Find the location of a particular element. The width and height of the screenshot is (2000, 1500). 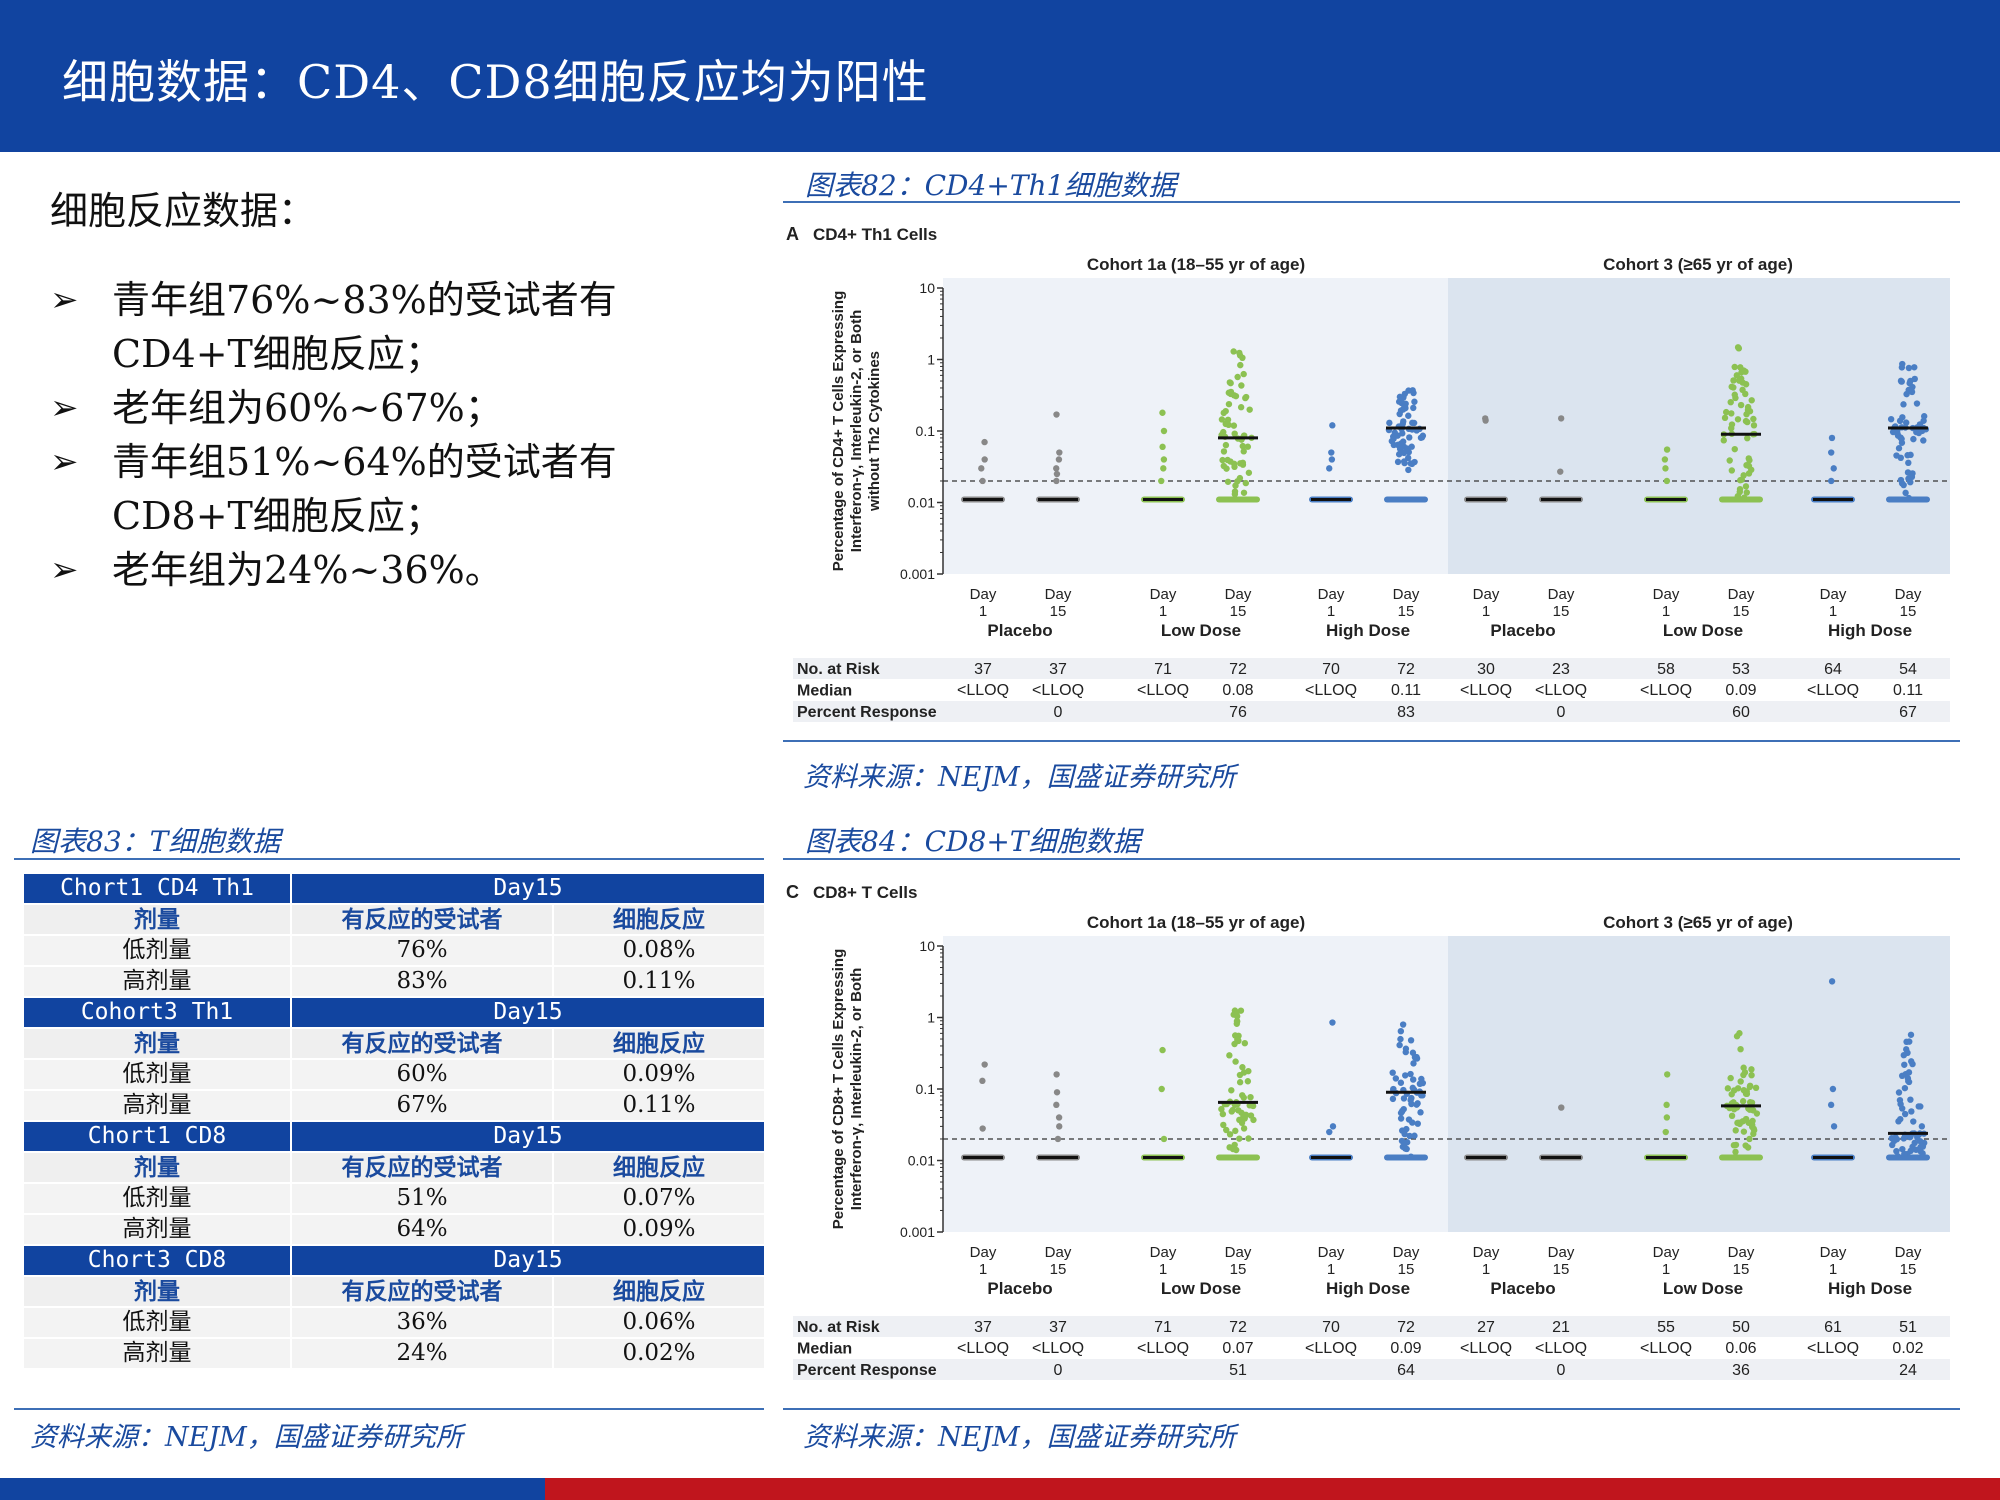

col-cell-response: 细胞反应 is located at coordinates (659, 919).